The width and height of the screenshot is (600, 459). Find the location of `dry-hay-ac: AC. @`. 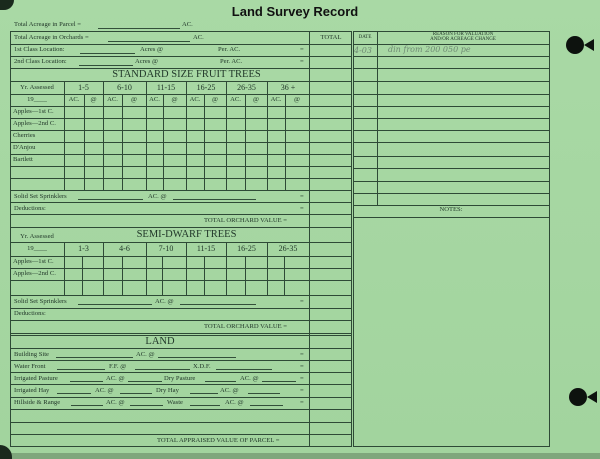

dry-hay-ac: AC. @ is located at coordinates (229, 390).